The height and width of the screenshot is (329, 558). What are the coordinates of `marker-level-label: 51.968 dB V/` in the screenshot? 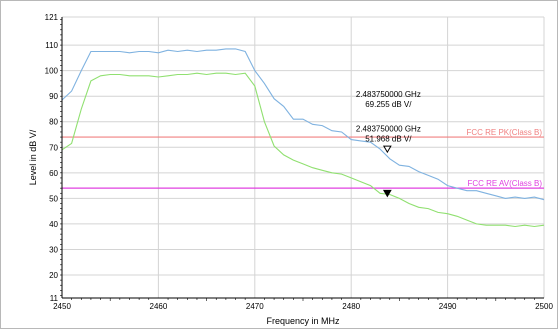 It's located at (388, 138).